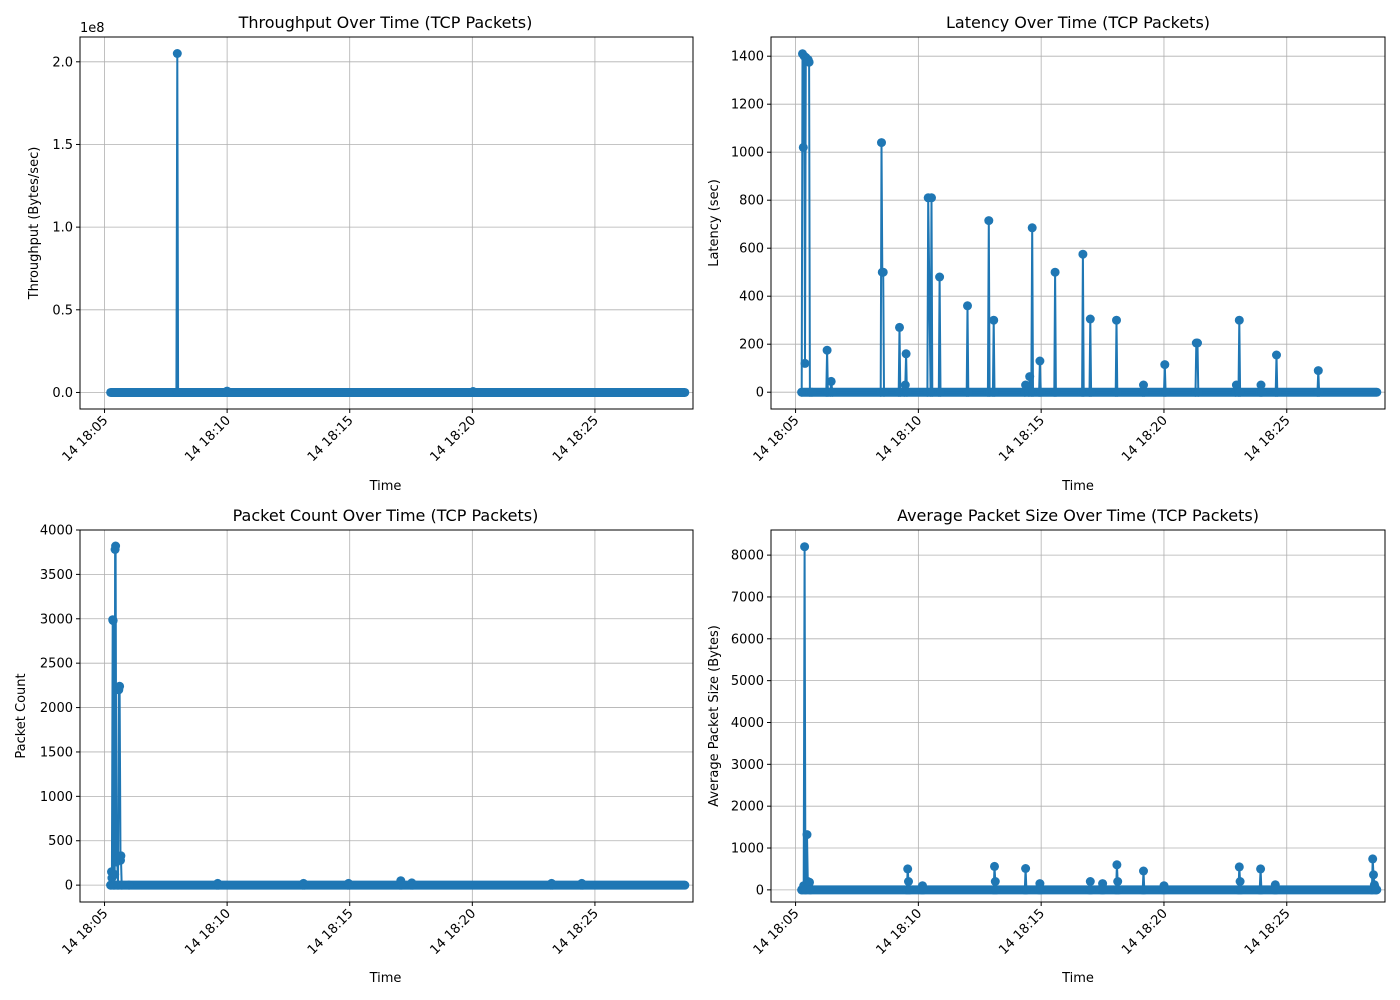 This screenshot has width=1400, height=1000. What do you see at coordinates (747, 807) in the screenshot?
I see `y-tick-label: 2000` at bounding box center [747, 807].